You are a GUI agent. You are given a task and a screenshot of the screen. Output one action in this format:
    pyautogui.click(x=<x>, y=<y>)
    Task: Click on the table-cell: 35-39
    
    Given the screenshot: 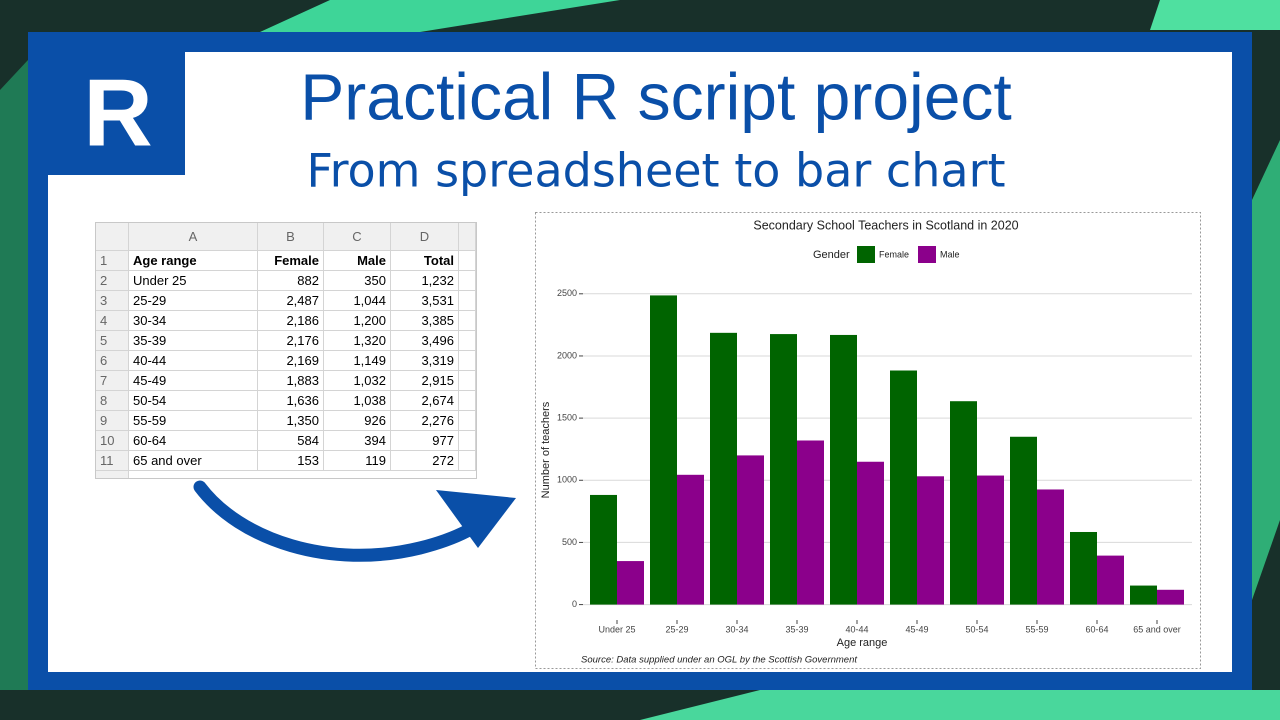 What is the action you would take?
    pyautogui.click(x=193, y=341)
    